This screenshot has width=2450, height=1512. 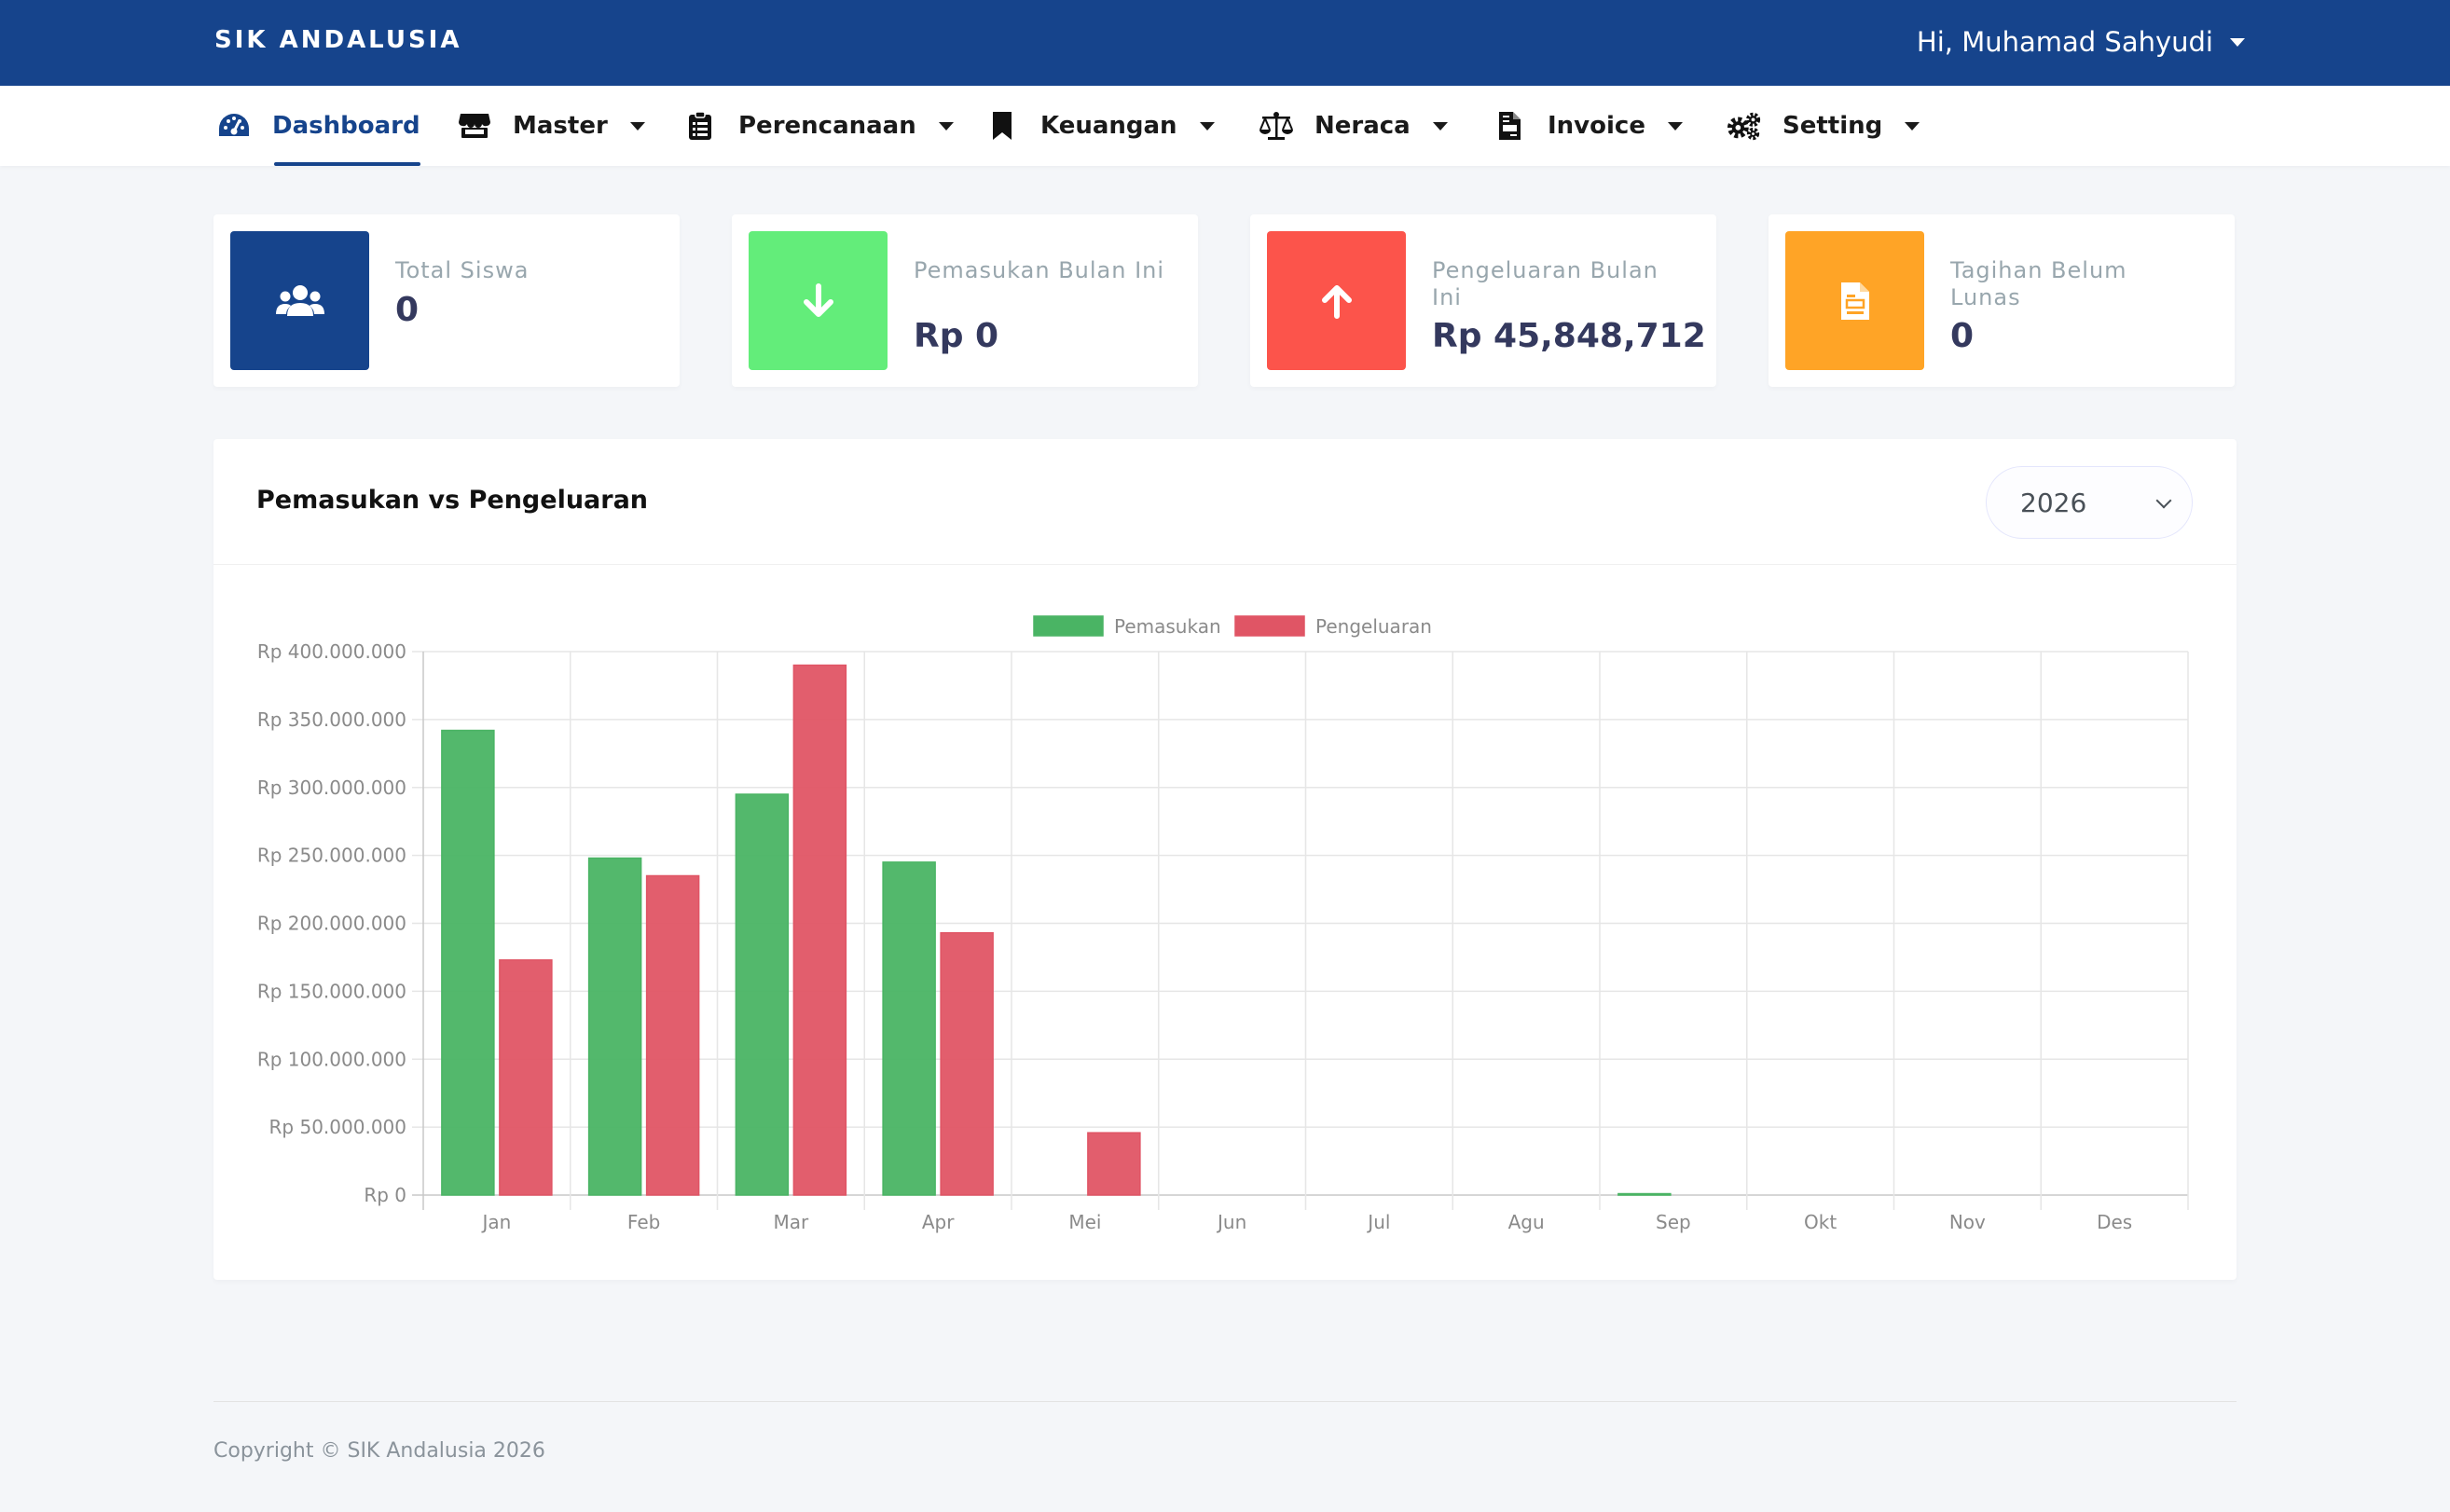 I want to click on clipboard-list-icon, so click(x=700, y=126).